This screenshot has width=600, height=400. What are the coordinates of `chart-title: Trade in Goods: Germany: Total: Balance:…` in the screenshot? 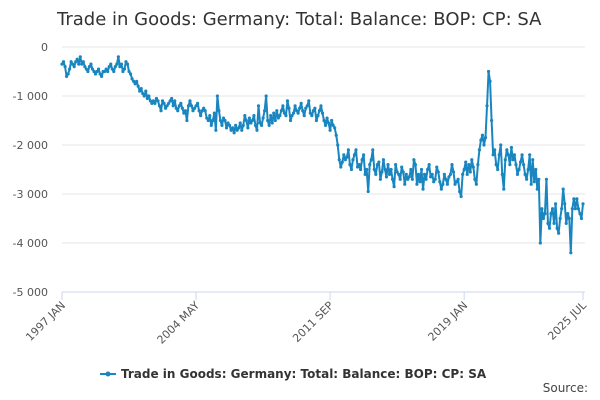 It's located at (299, 19).